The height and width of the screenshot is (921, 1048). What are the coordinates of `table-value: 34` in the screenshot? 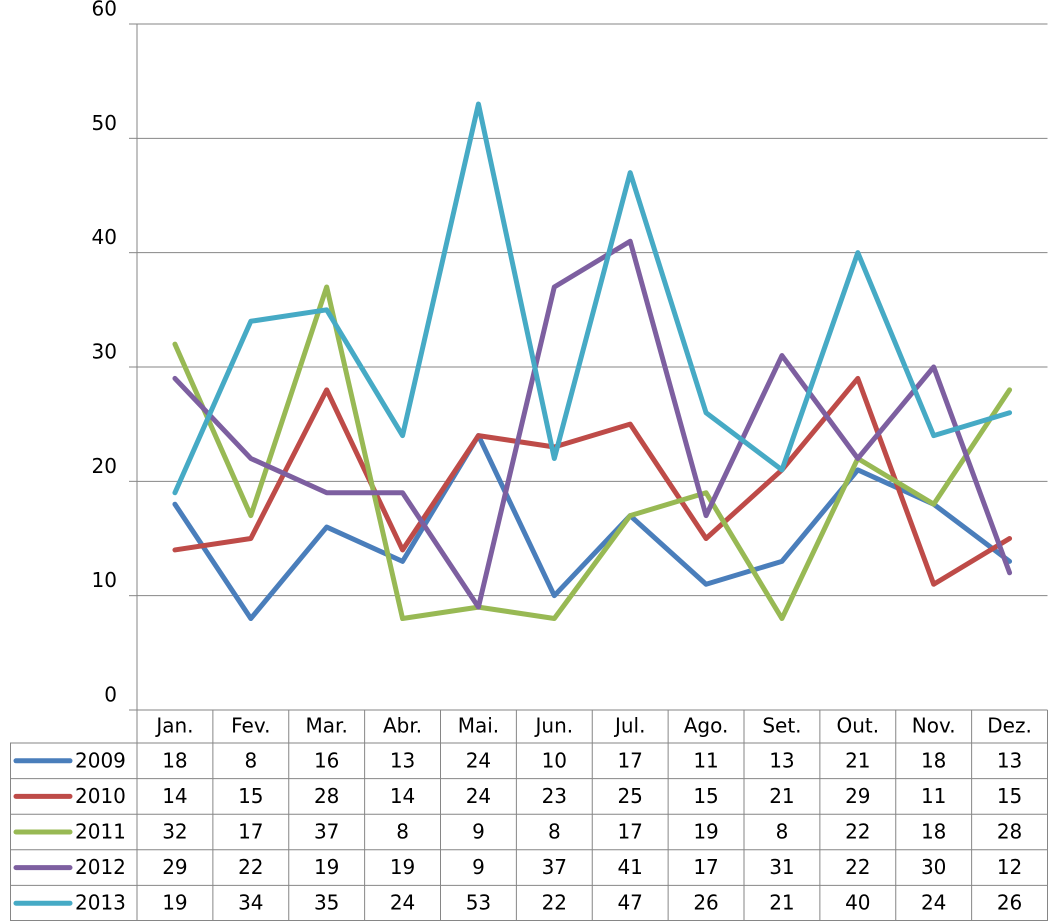 It's located at (250, 903).